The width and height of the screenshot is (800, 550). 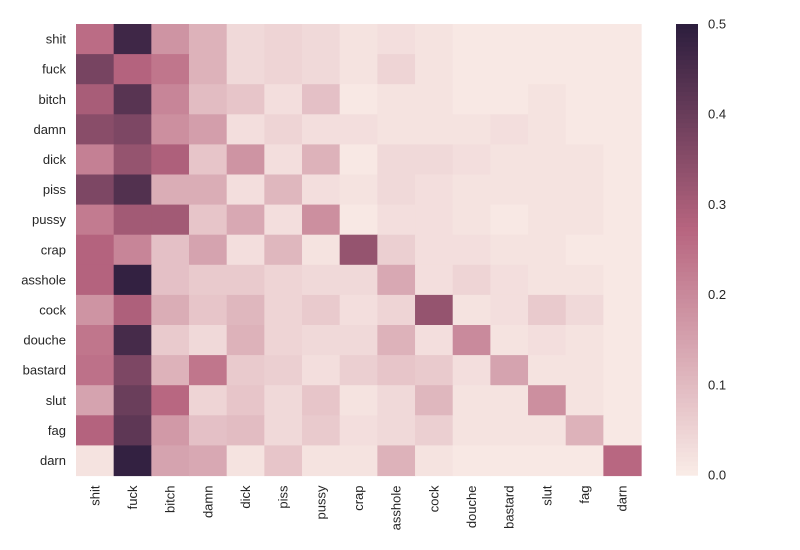 What do you see at coordinates (170, 499) in the screenshot?
I see `x-tick-label: bitch` at bounding box center [170, 499].